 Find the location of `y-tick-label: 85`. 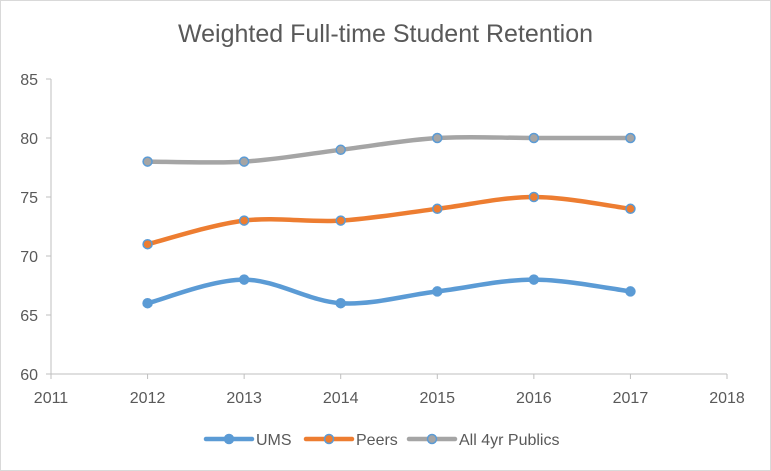

y-tick-label: 85 is located at coordinates (29, 80).